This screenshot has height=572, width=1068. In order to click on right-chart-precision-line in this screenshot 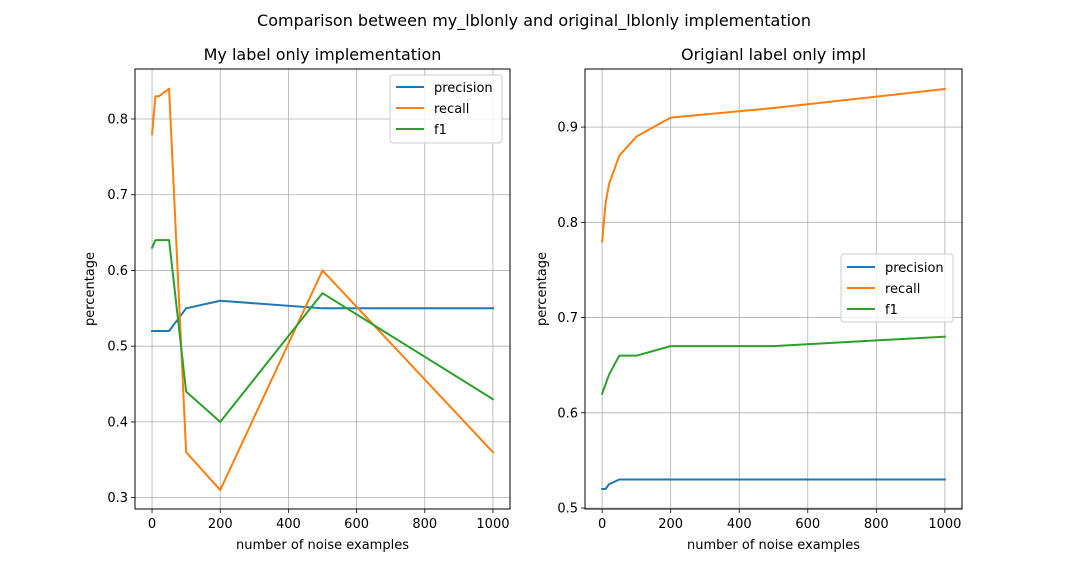, I will do `click(773, 484)`.